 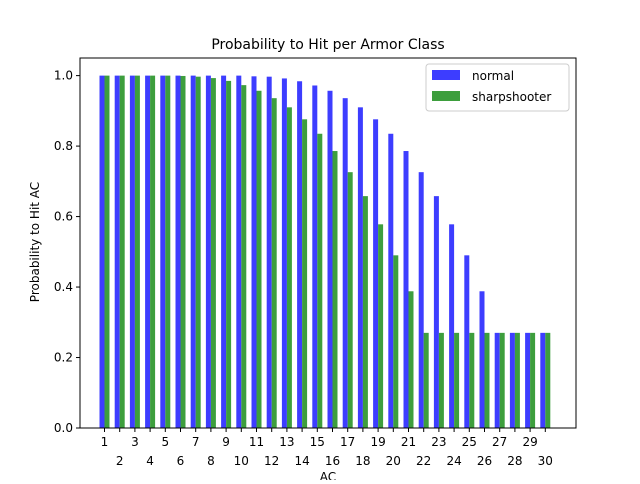 What do you see at coordinates (347, 442) in the screenshot?
I see `x-tick-label: 17` at bounding box center [347, 442].